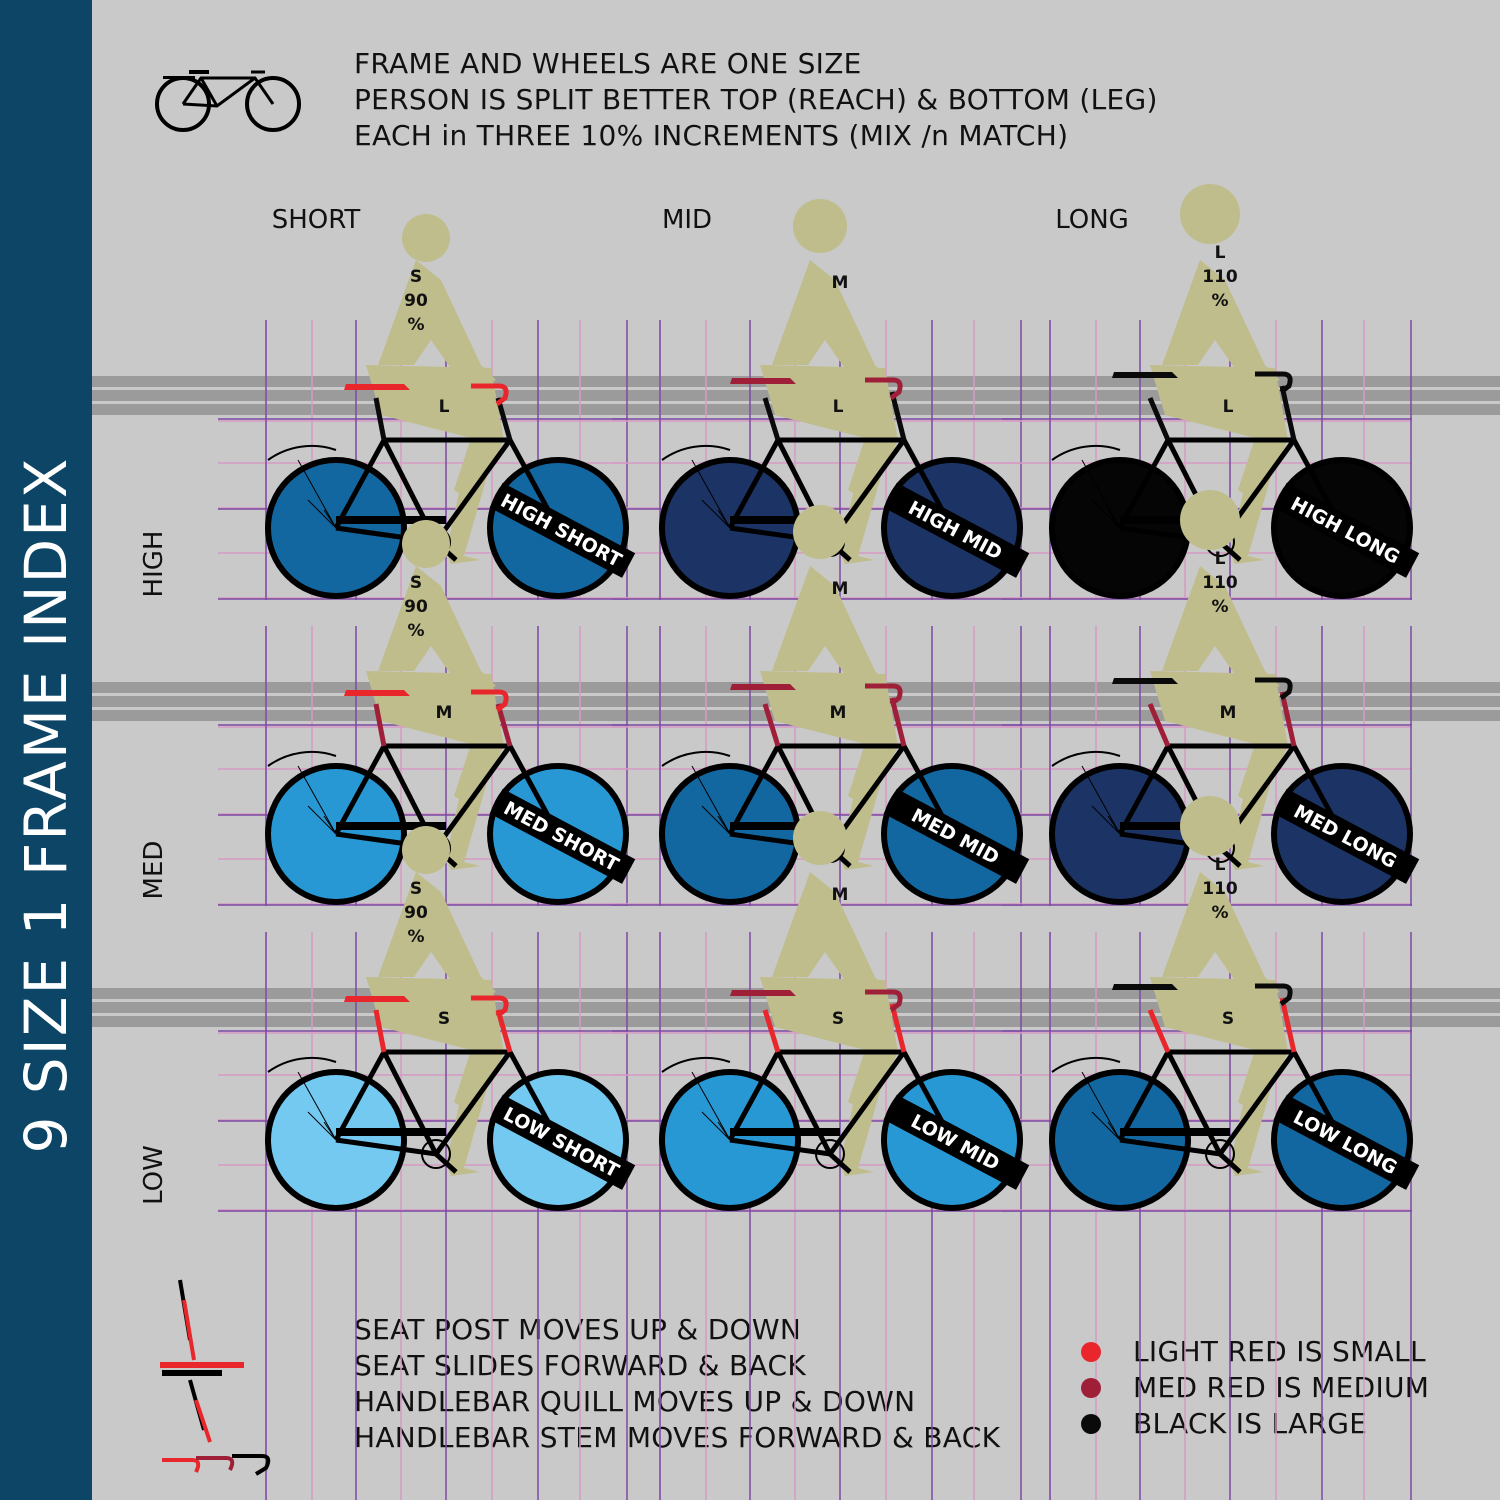  I want to click on torso-size-label: 90, so click(416, 607).